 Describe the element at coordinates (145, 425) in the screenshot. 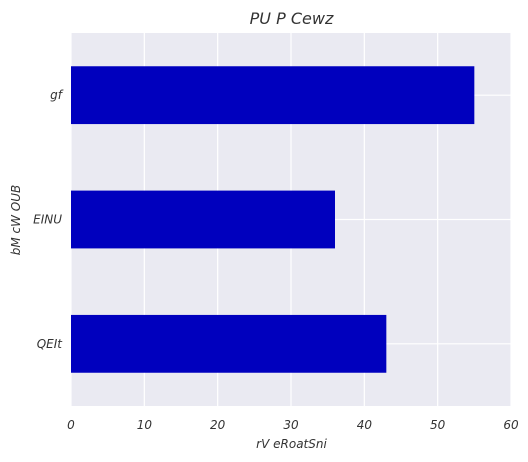

I see `x-tick-label: 10` at that location.